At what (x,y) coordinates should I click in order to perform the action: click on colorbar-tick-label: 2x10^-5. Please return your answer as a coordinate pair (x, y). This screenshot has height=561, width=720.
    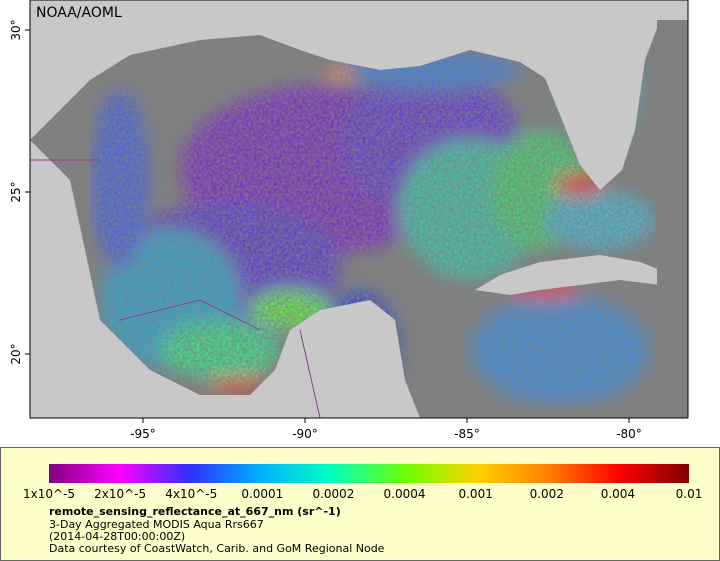
    Looking at the image, I should click on (120, 494).